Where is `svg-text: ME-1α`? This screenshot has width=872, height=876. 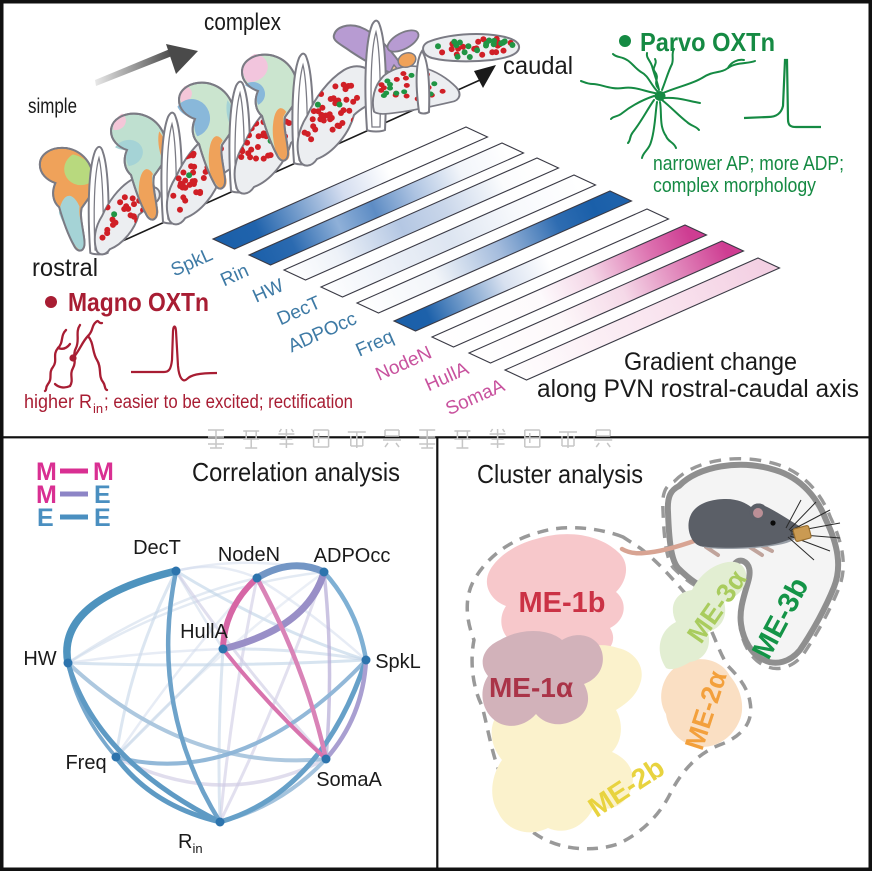 svg-text: ME-1α is located at coordinates (531, 687).